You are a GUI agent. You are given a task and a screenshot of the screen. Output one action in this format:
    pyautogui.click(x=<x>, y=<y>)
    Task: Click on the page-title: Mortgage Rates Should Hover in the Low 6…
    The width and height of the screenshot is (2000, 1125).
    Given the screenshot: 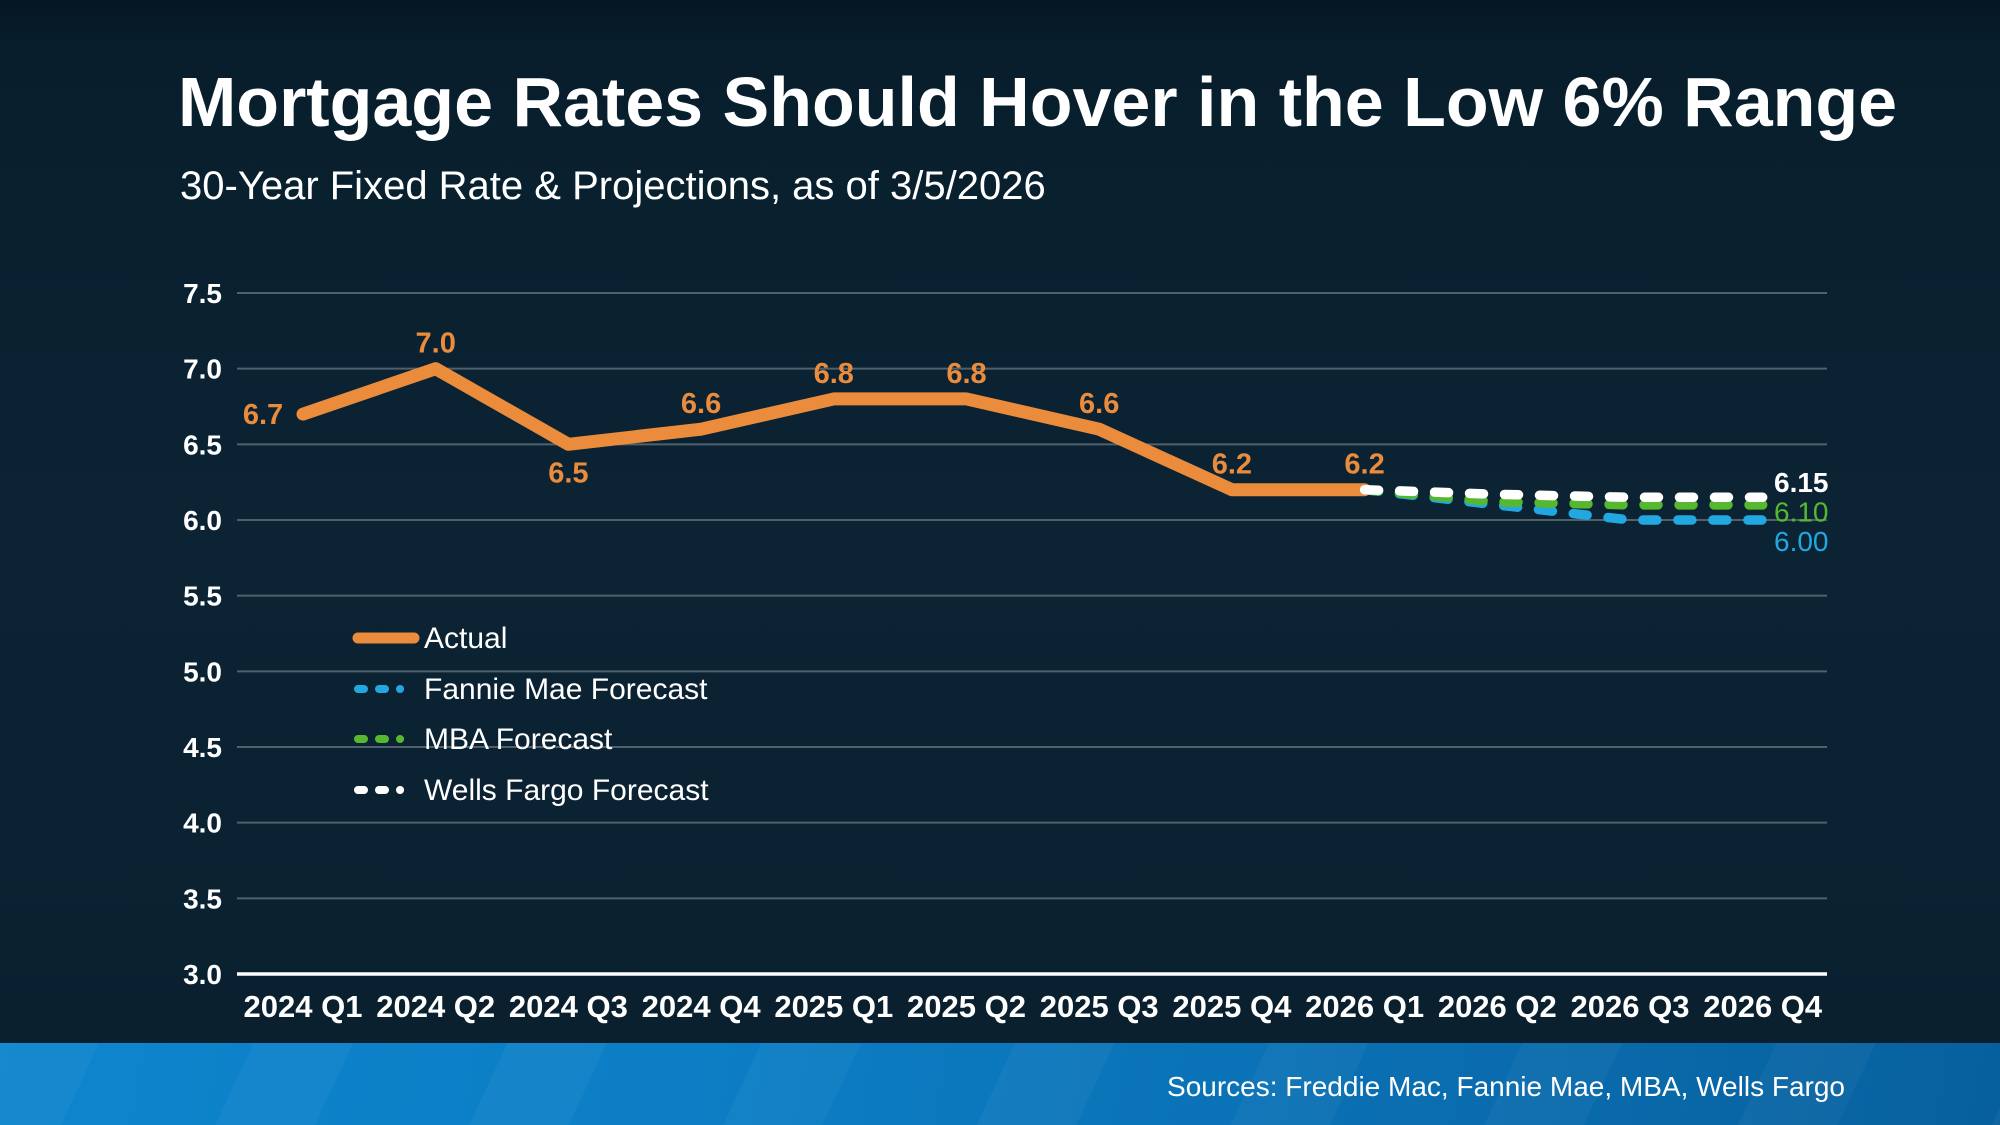 What is the action you would take?
    pyautogui.click(x=1038, y=102)
    